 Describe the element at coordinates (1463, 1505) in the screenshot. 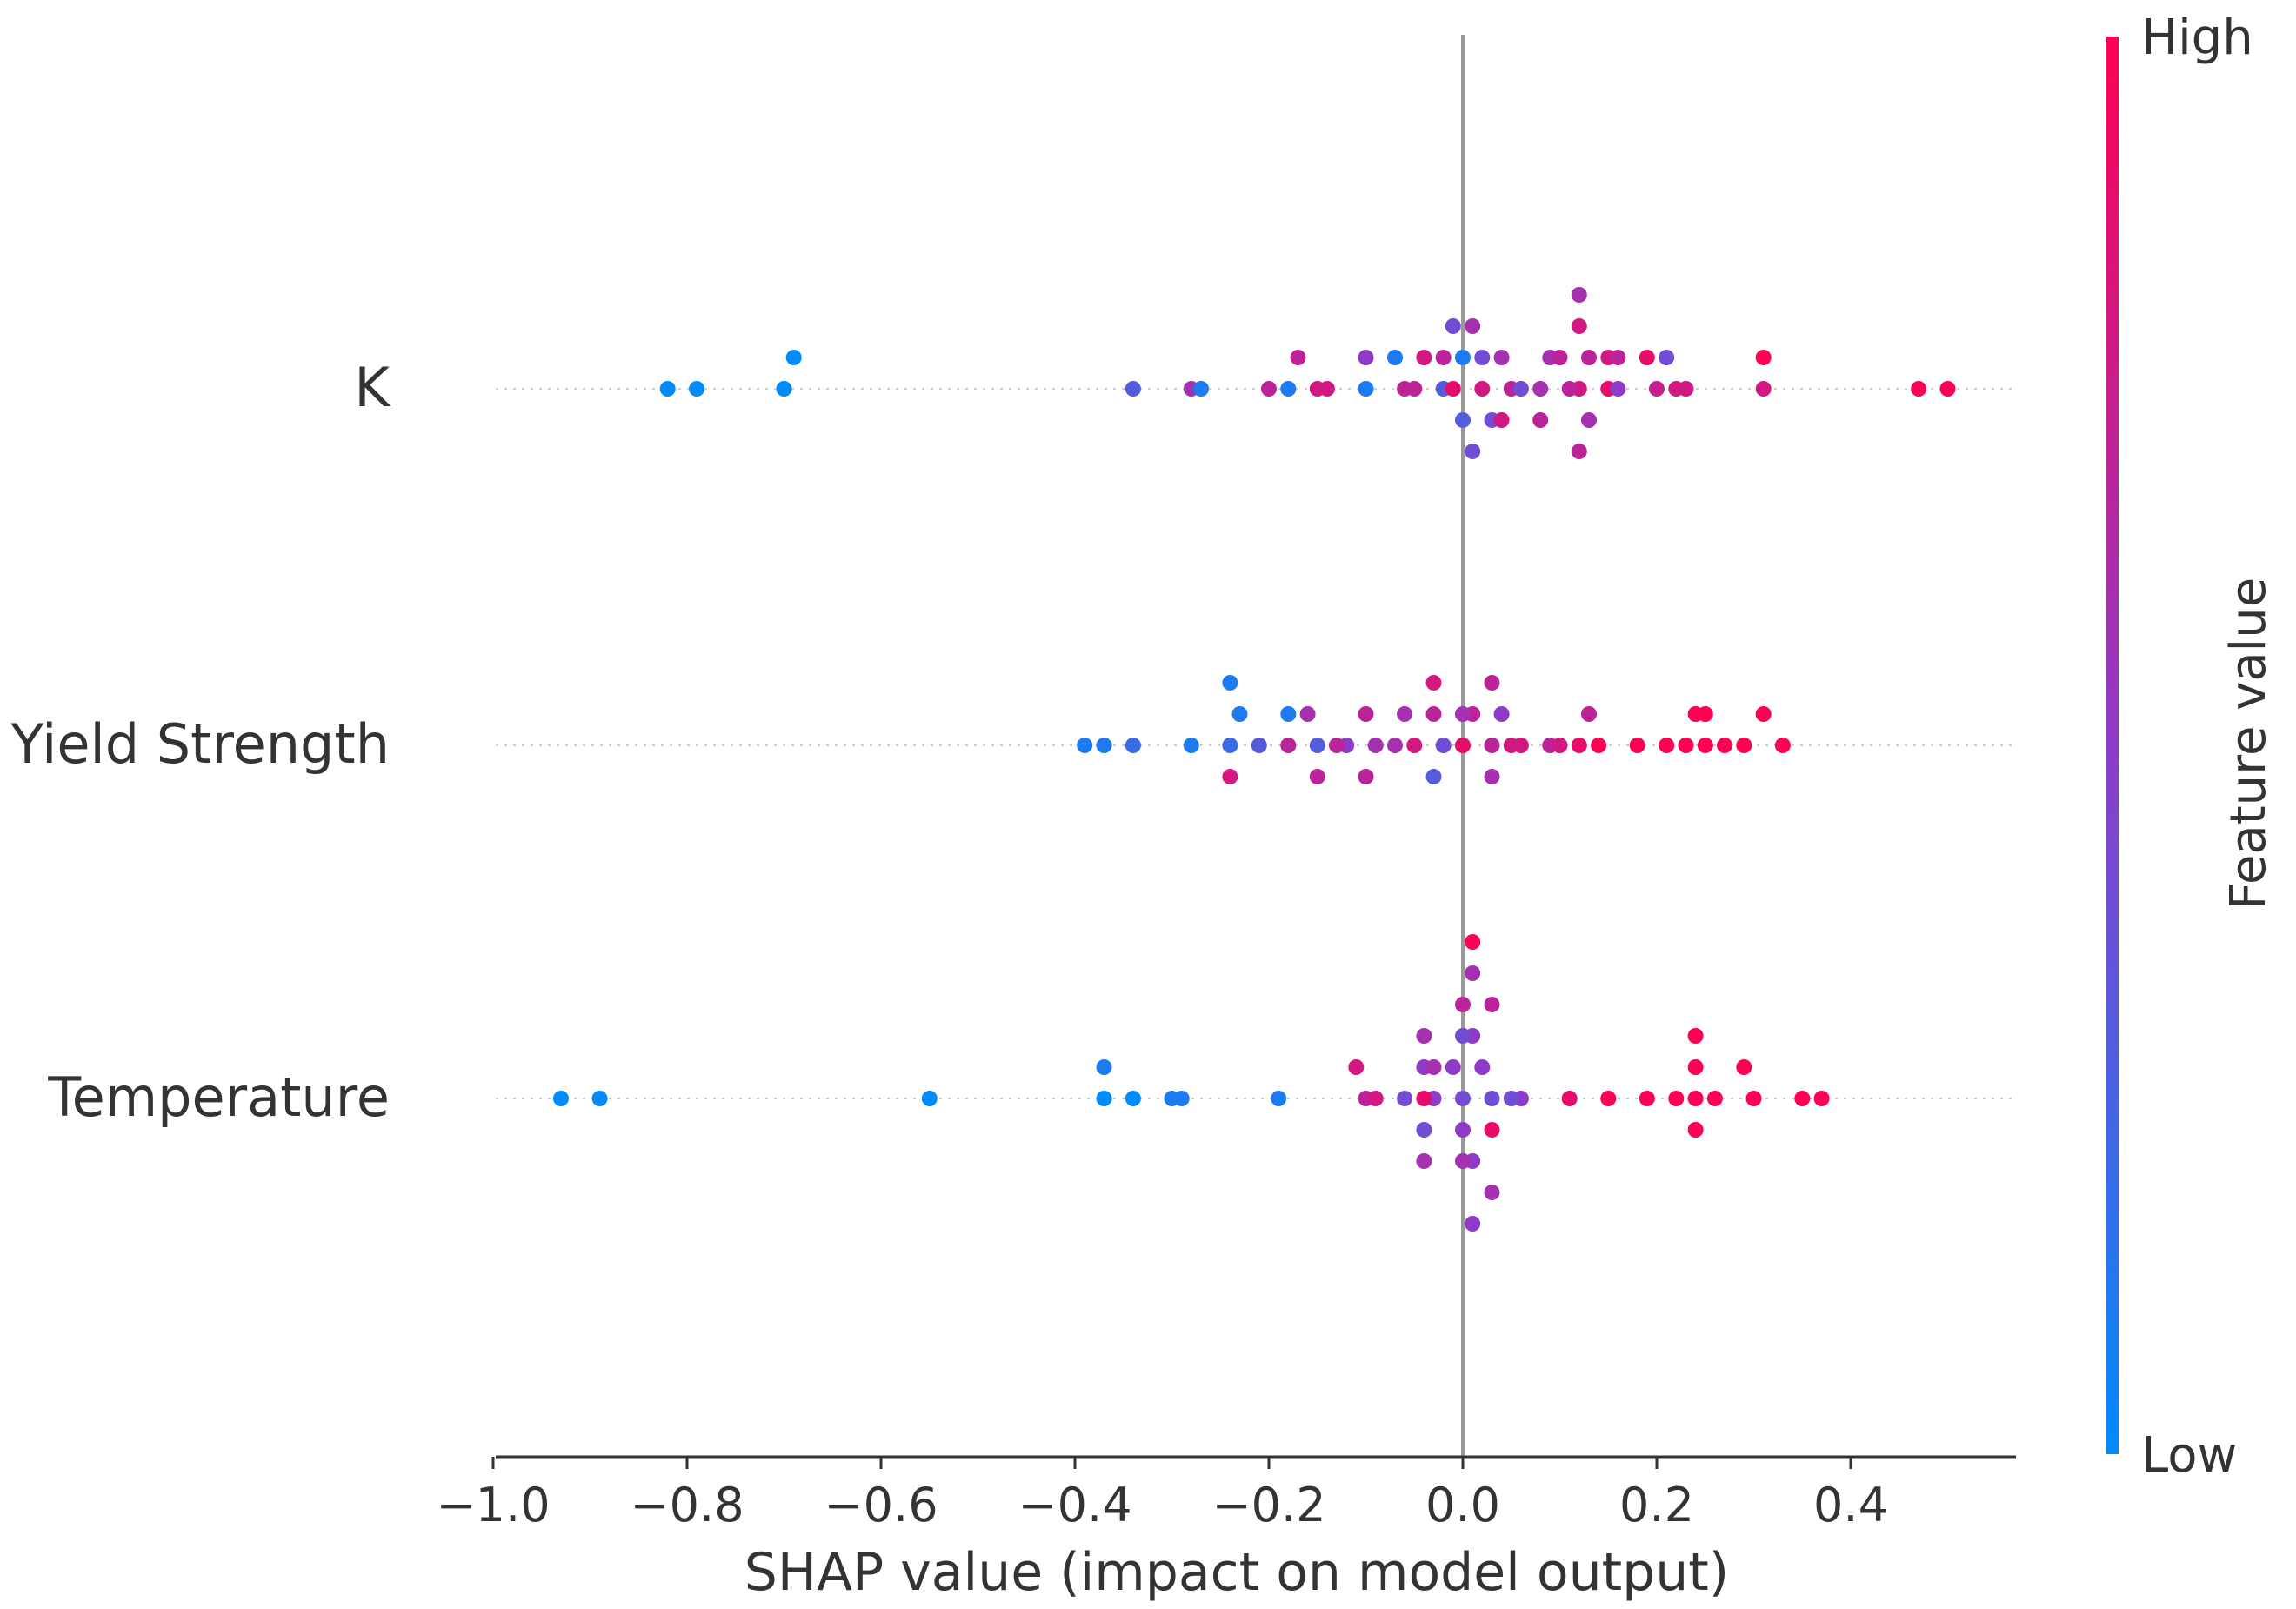

I see `x-tick-label: 0.0` at that location.